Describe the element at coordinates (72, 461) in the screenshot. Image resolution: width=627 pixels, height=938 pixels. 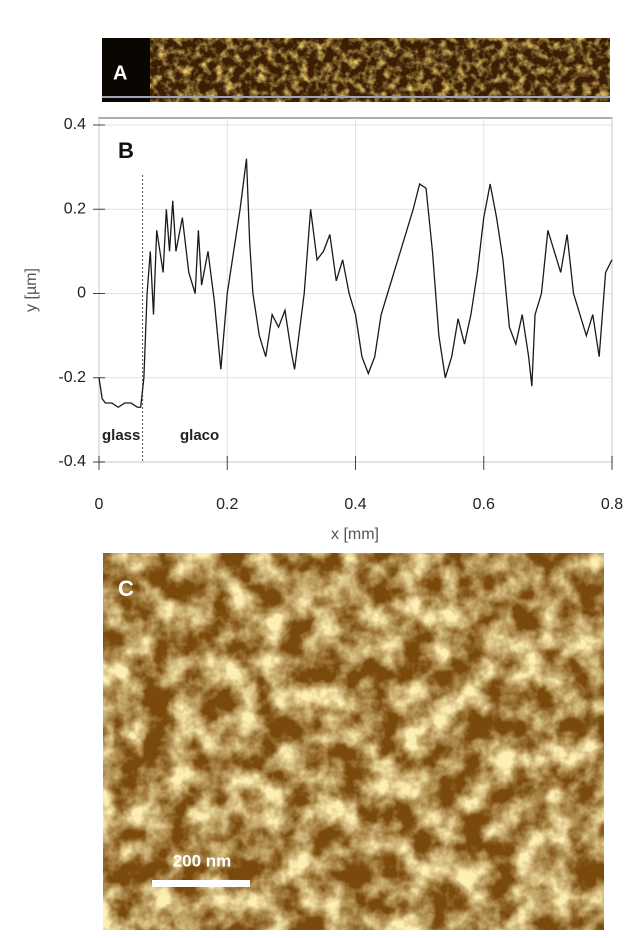
I see `y-tick-label: -0.4` at that location.